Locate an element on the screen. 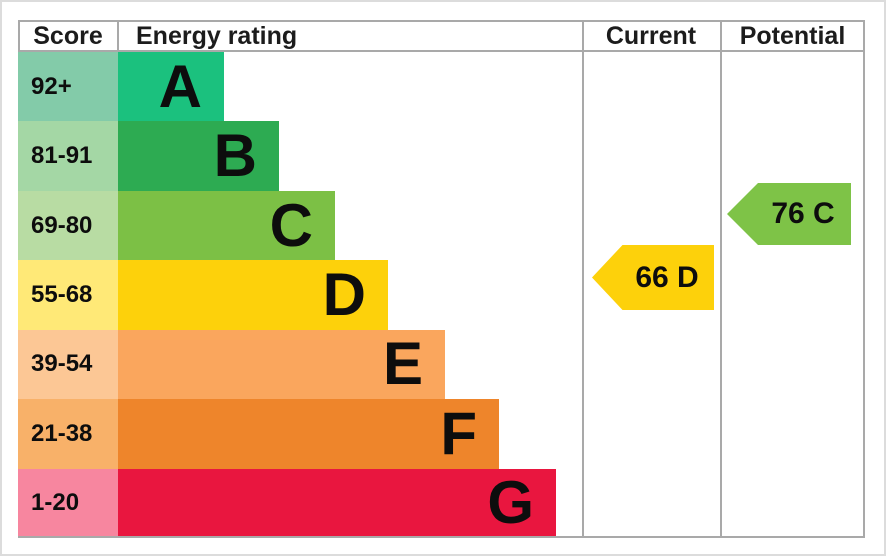 The image size is (886, 556). table-bottom-border is located at coordinates (441, 537).